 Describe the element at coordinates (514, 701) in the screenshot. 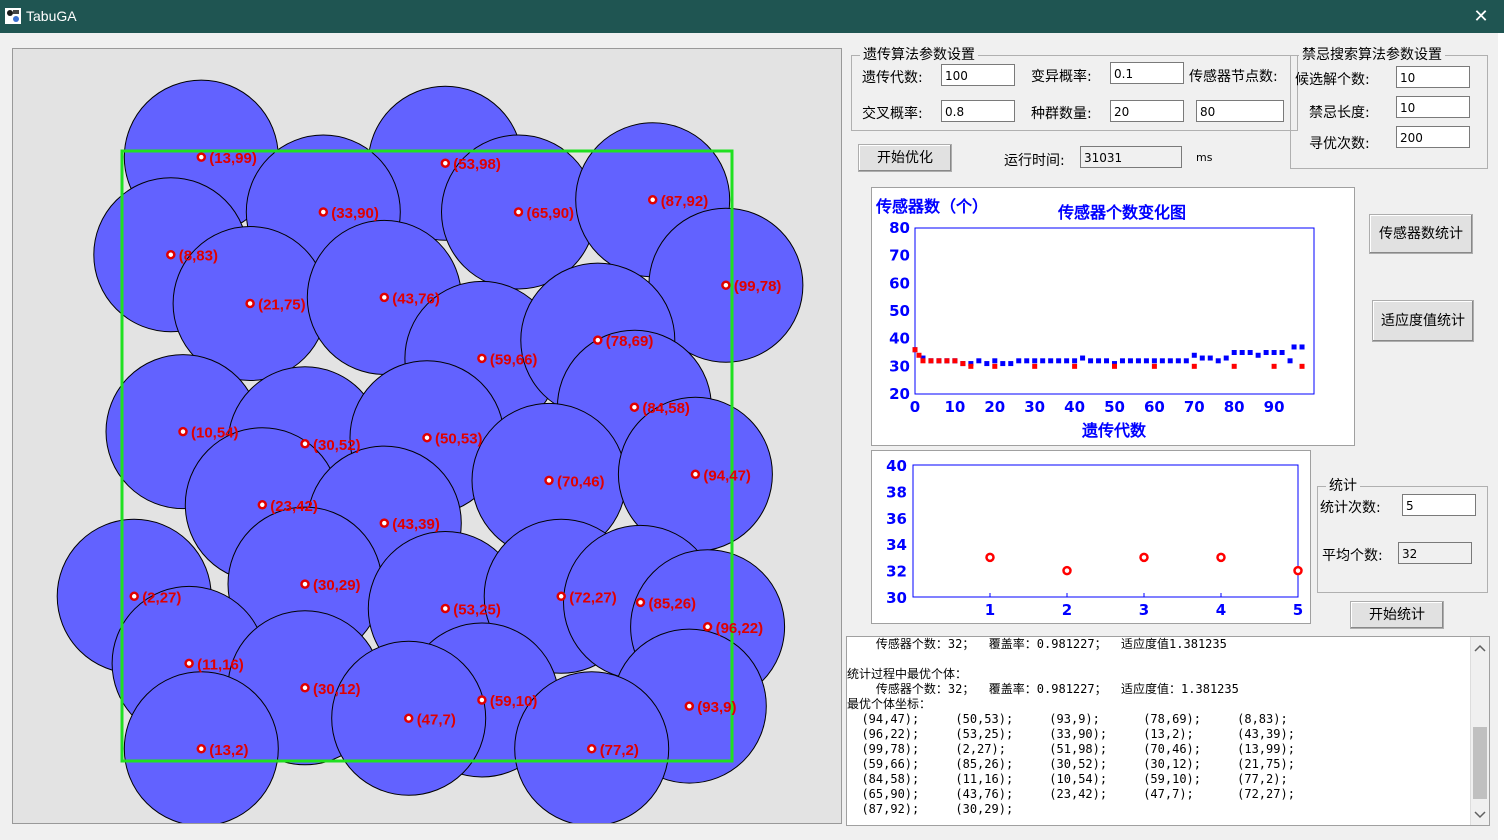

I see `sensor-label: (59,10)` at that location.